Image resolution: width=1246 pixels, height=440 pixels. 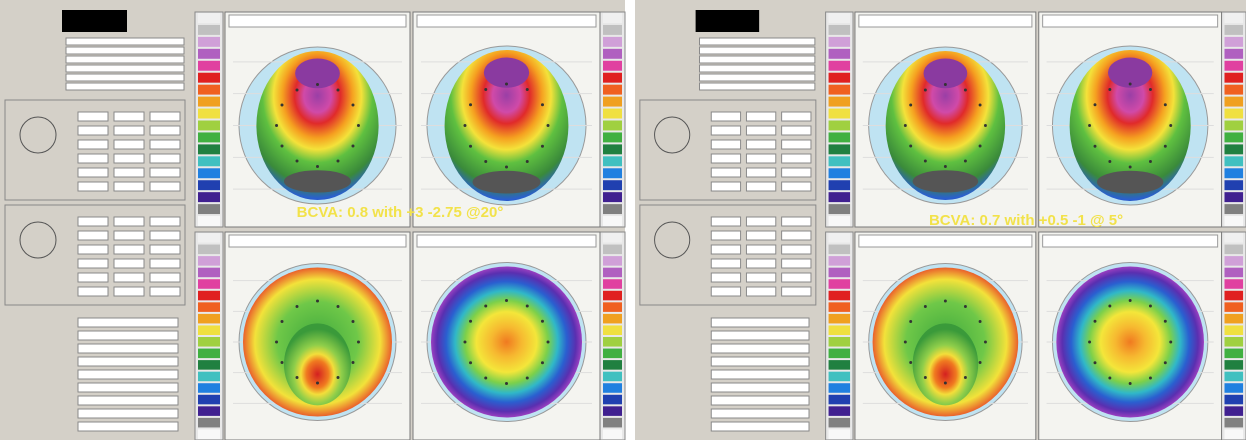 I want to click on axis-diagram, so click(x=38, y=135).